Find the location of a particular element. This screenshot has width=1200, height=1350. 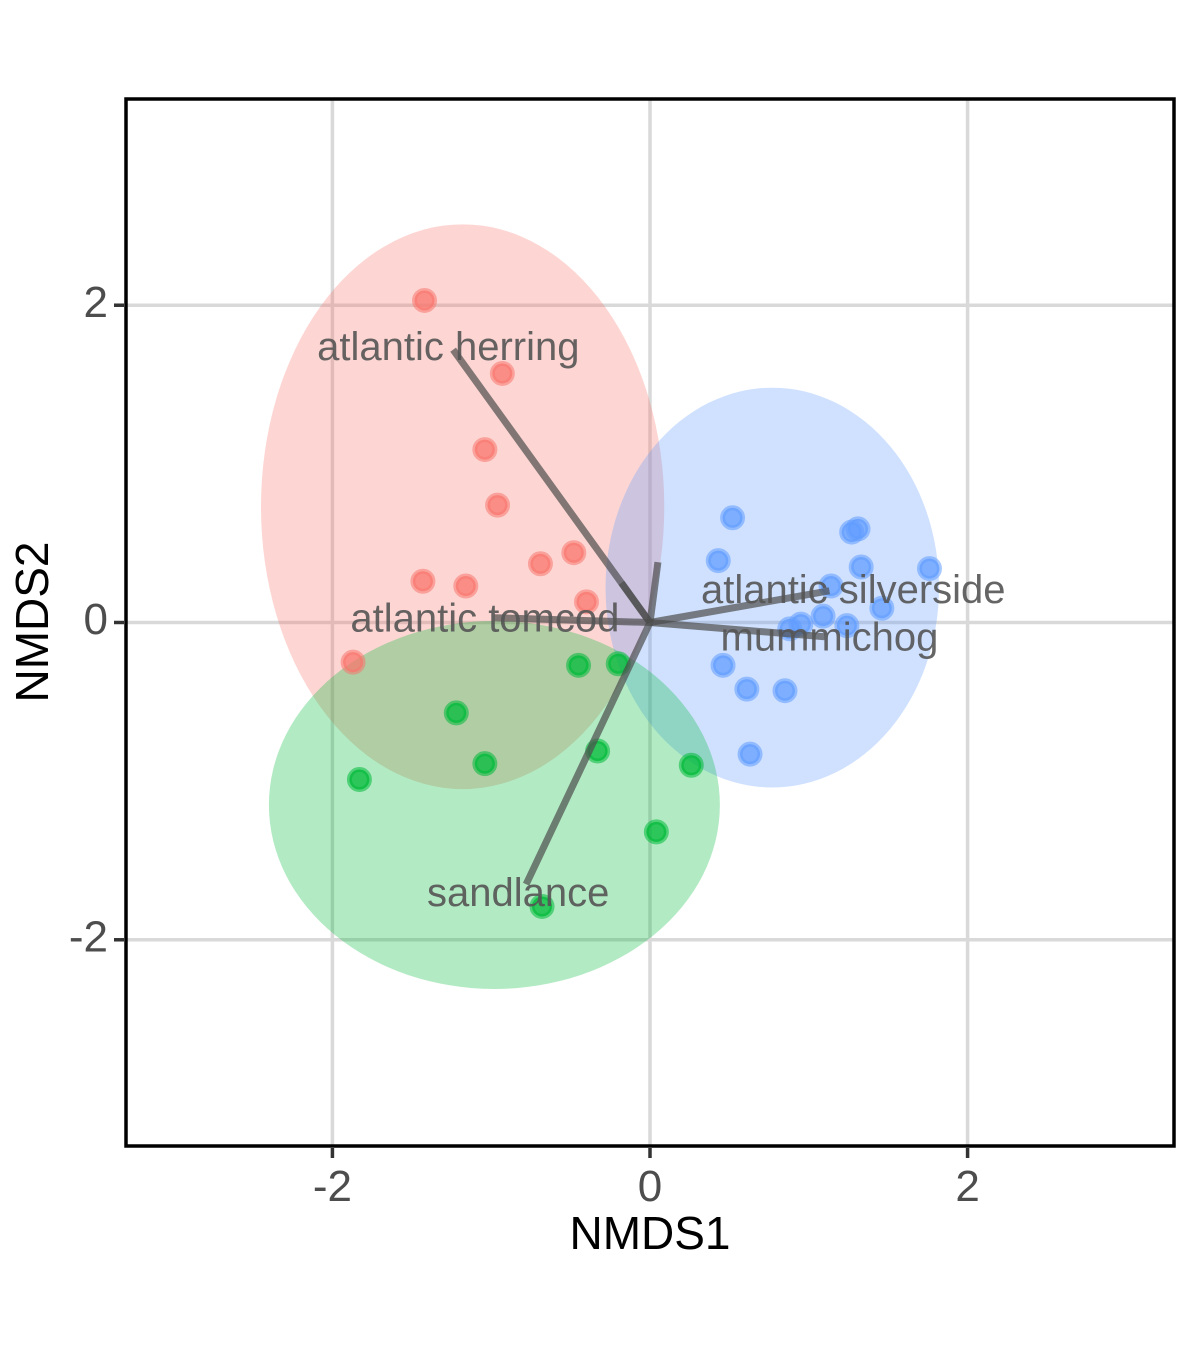

x-axis-title: NMDS1 is located at coordinates (649, 1233).